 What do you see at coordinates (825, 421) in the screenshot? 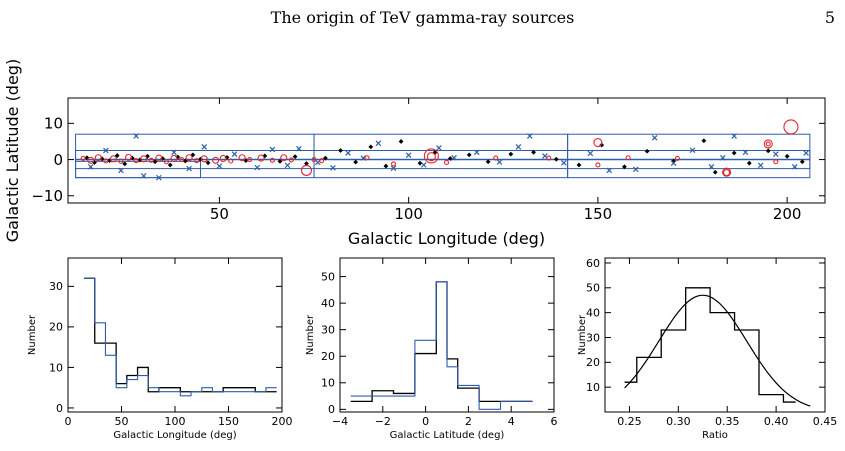
I see `x-tick-label: 0.45` at bounding box center [825, 421].